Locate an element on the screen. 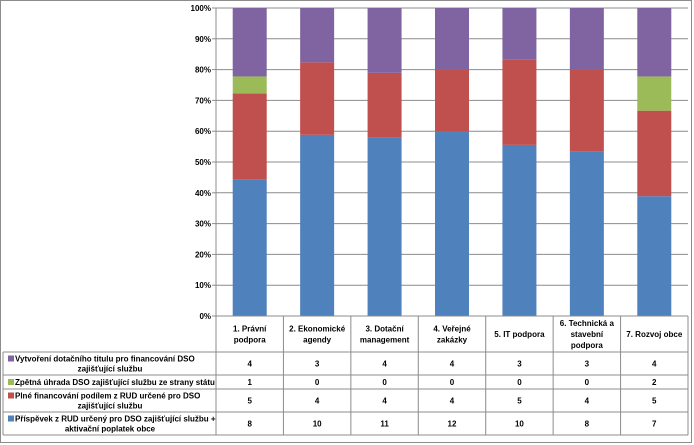 Image resolution: width=694 pixels, height=445 pixels. table-cell-value: 11 is located at coordinates (384, 424).